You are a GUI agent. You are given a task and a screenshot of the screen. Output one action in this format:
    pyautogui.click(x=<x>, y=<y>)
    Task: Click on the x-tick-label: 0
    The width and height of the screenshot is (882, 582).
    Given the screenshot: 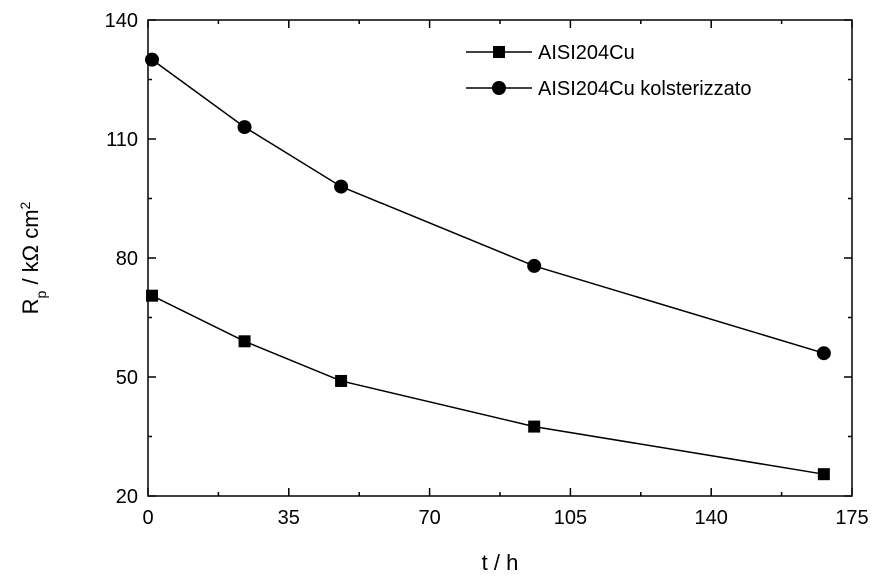 What is the action you would take?
    pyautogui.click(x=147, y=518)
    